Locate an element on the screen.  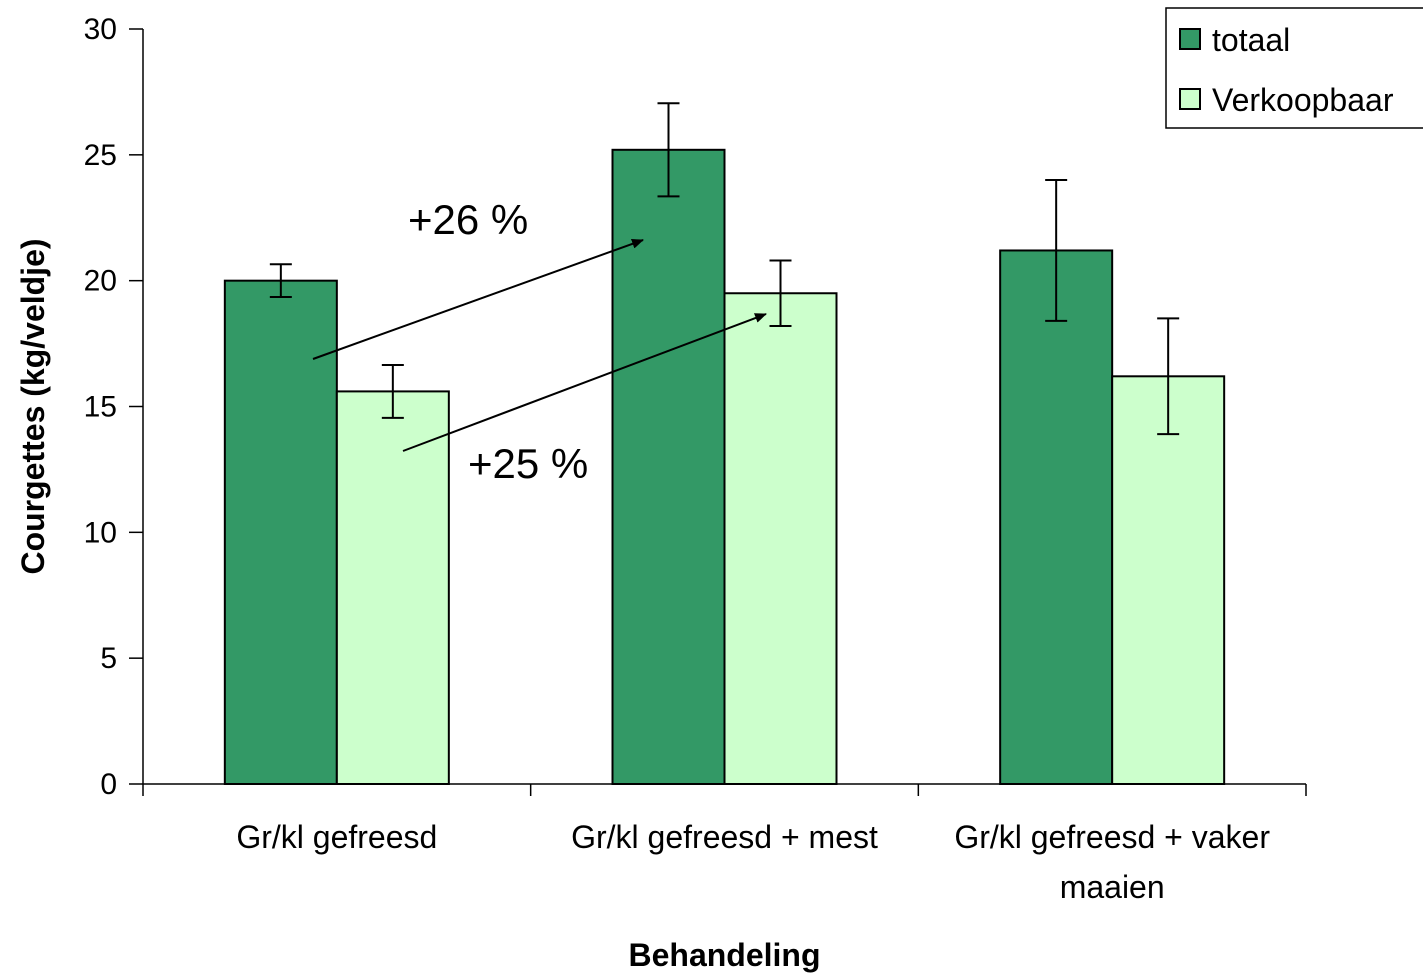
y-tick-label-5: 5 is located at coordinates (108, 658).